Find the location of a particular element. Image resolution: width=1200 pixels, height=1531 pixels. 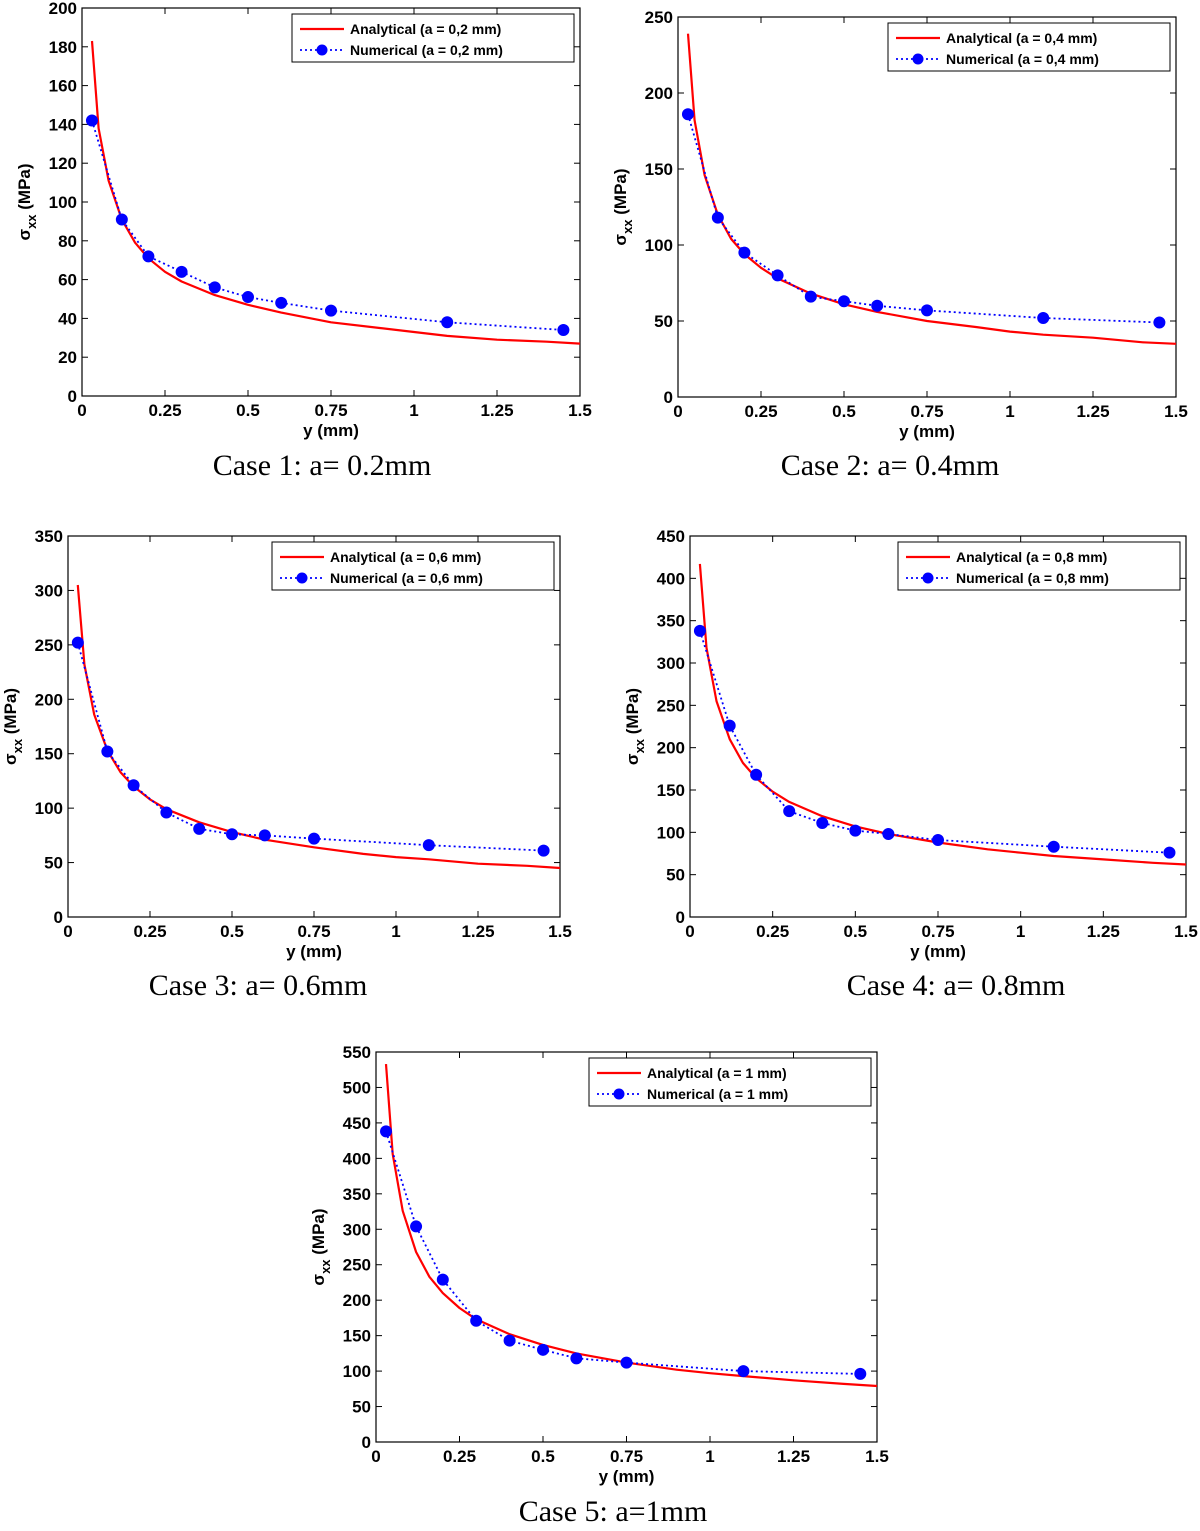

y-tick-label: 300 is located at coordinates (671, 663).